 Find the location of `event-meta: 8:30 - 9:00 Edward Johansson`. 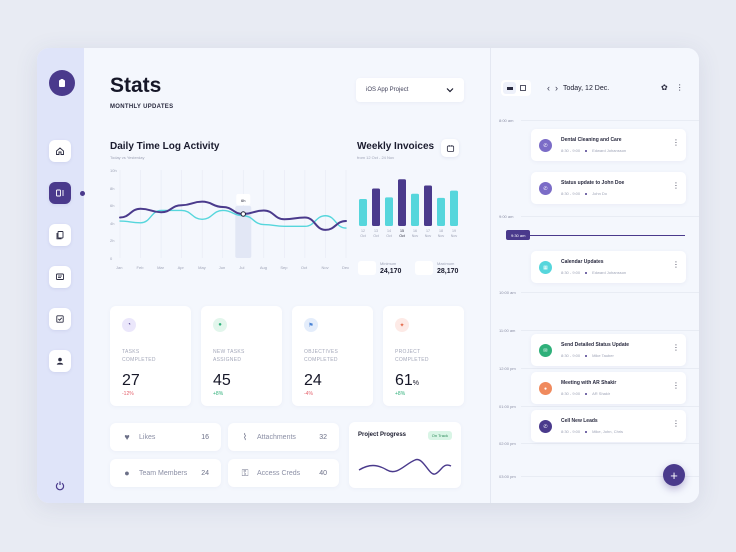

event-meta: 8:30 - 9:00 Edward Johansson is located at coordinates (593, 272).